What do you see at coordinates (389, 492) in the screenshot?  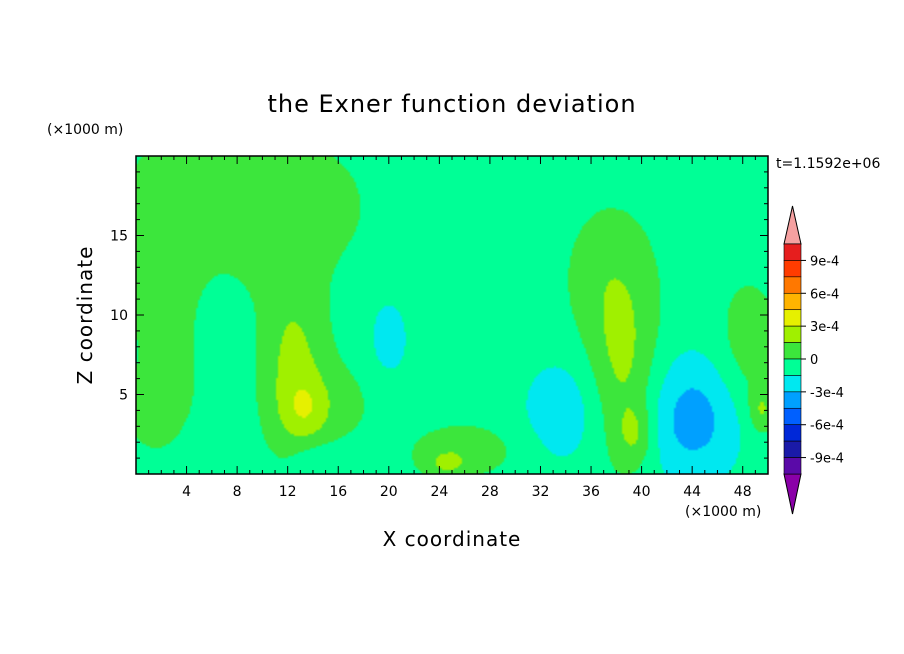 I see `x-tick-label: 20` at bounding box center [389, 492].